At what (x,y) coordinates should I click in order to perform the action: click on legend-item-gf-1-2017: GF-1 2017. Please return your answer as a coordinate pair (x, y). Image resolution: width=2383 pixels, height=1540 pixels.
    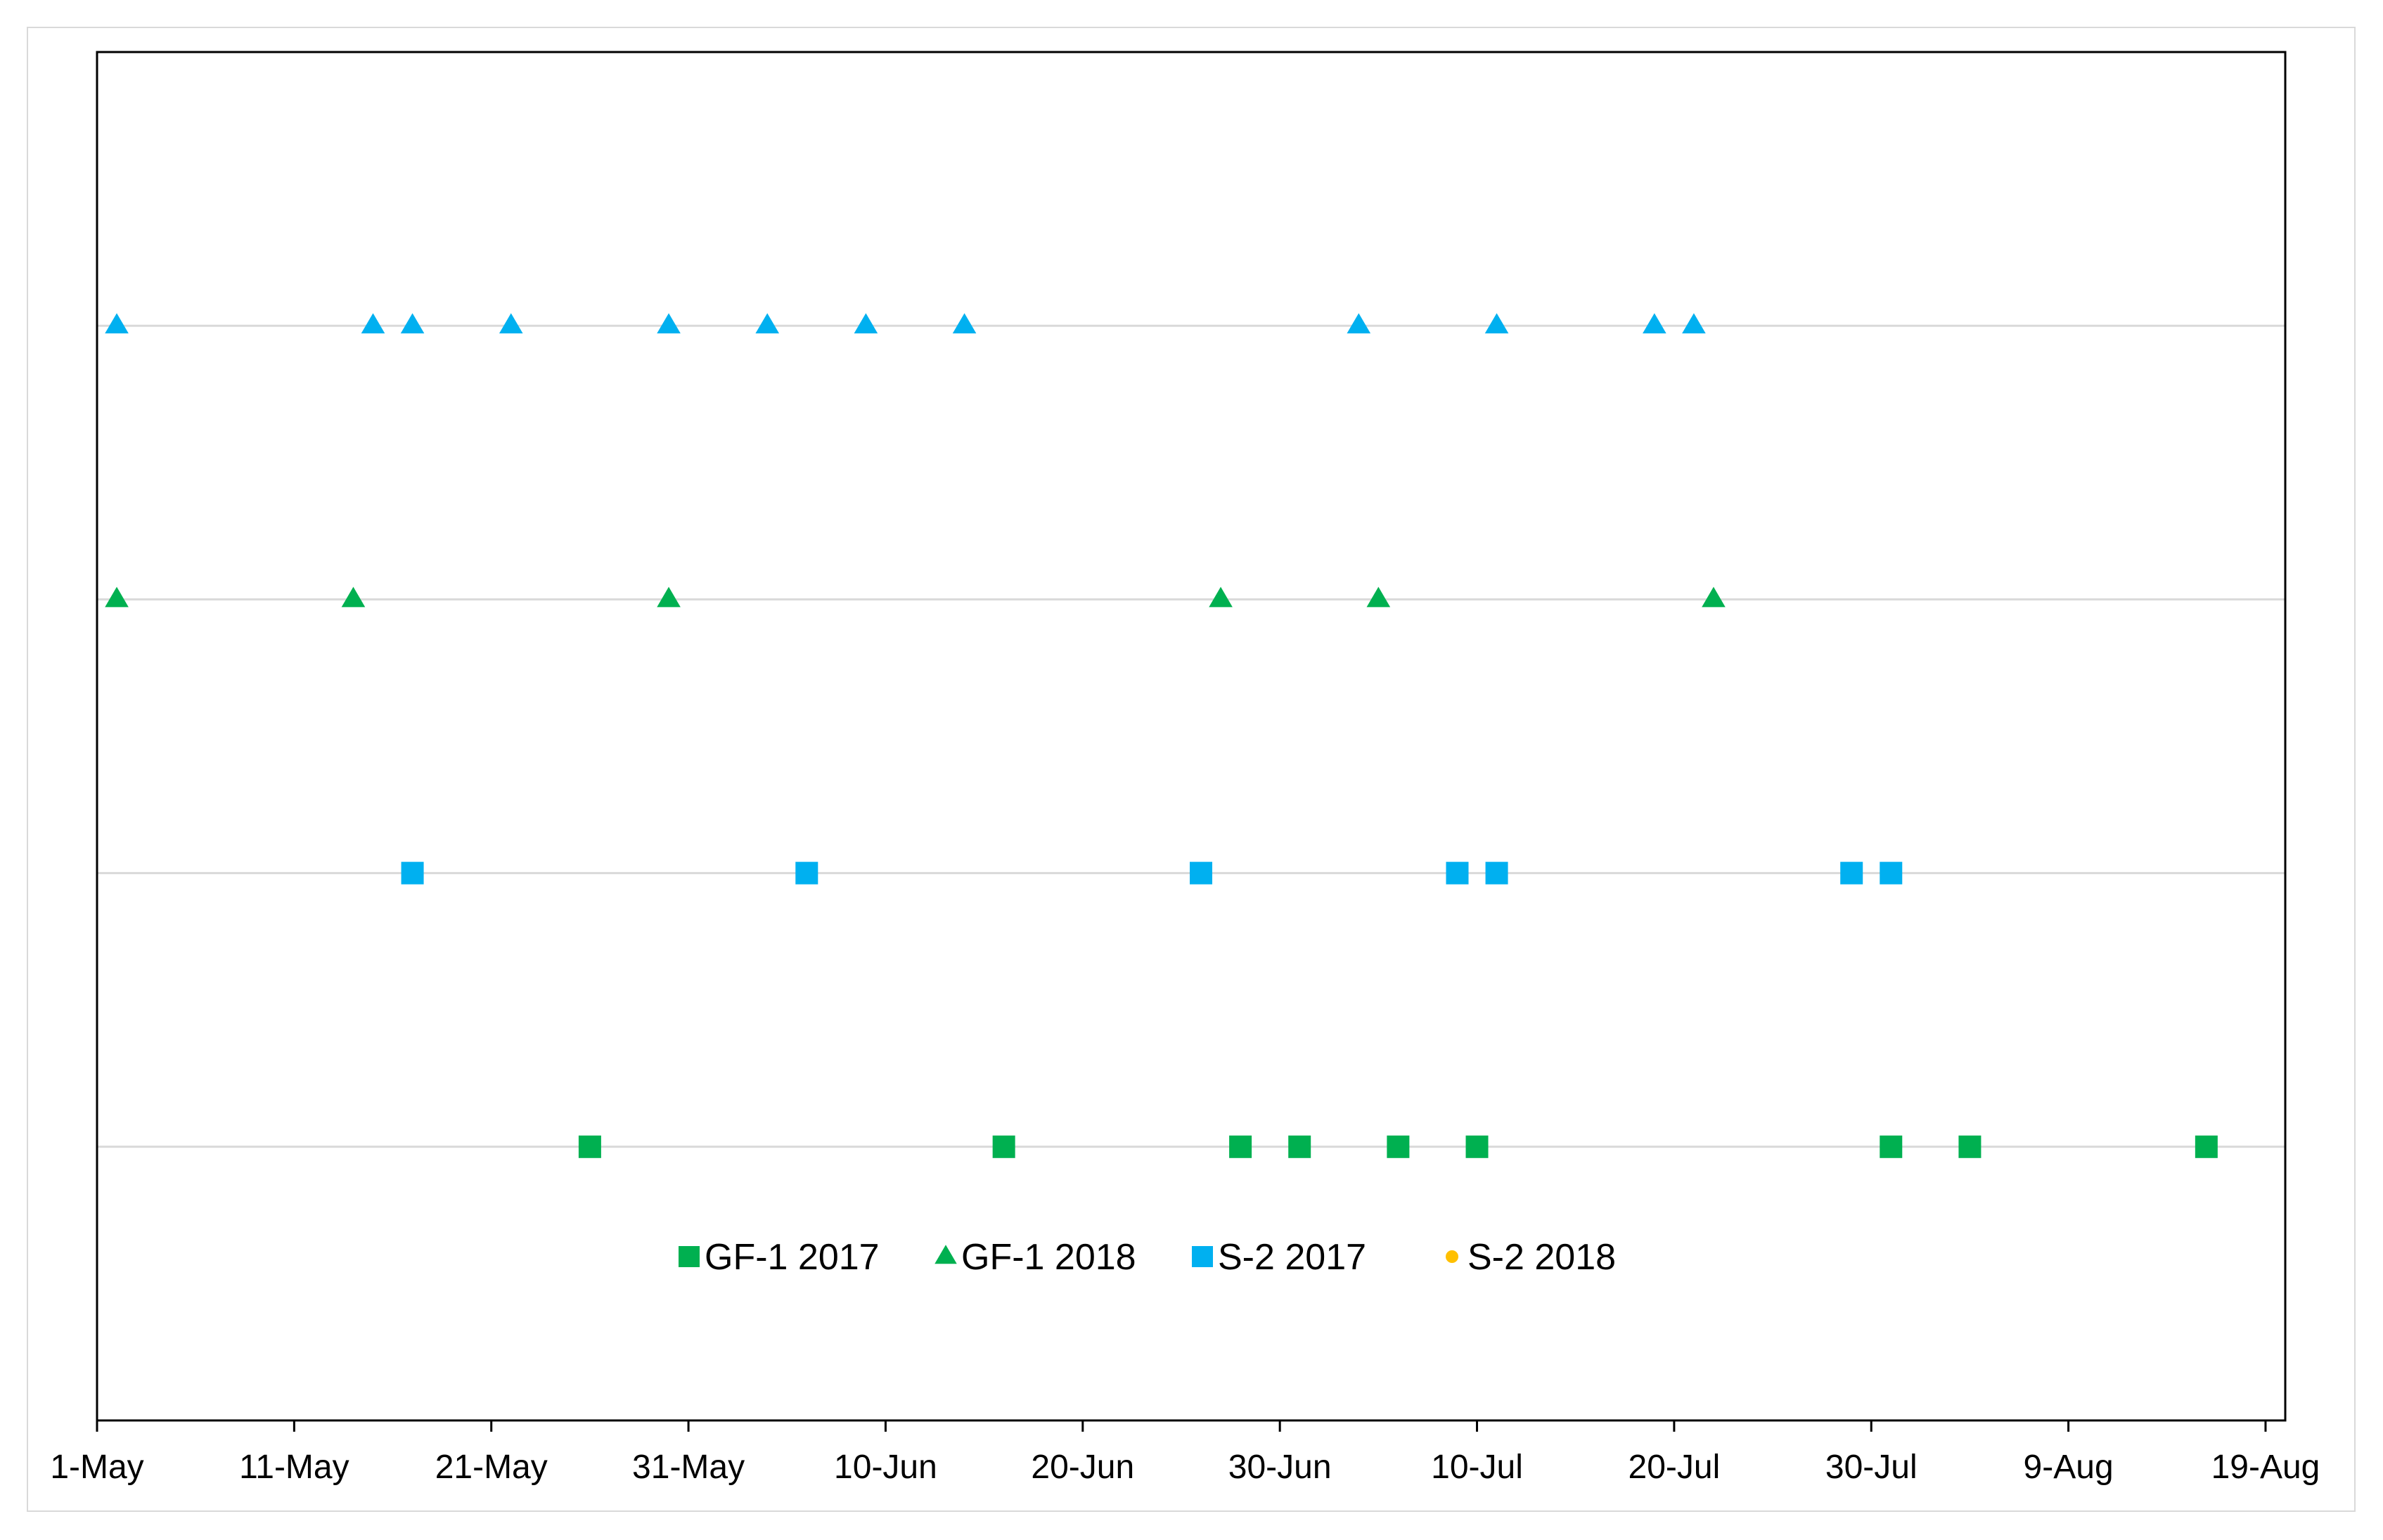
    Looking at the image, I should click on (779, 1257).